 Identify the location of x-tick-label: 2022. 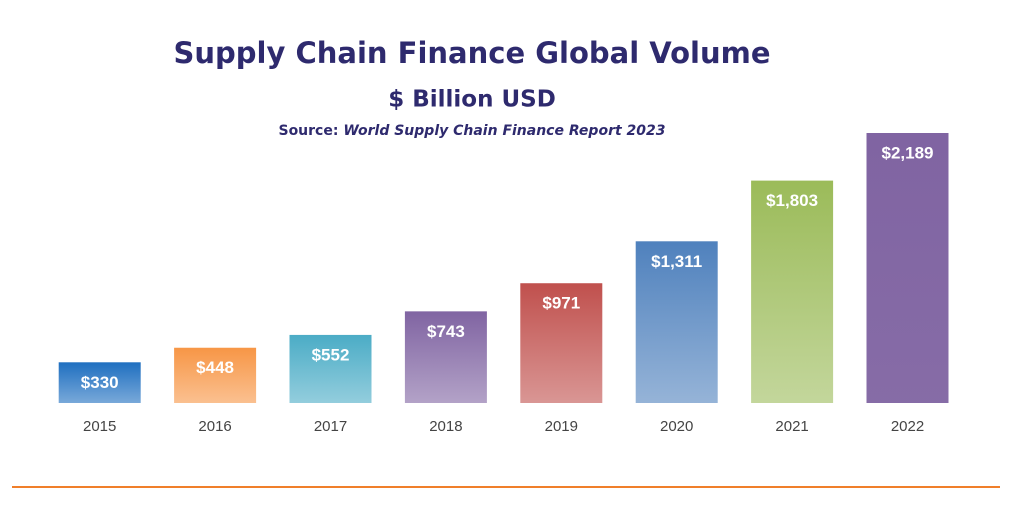
(907, 426).